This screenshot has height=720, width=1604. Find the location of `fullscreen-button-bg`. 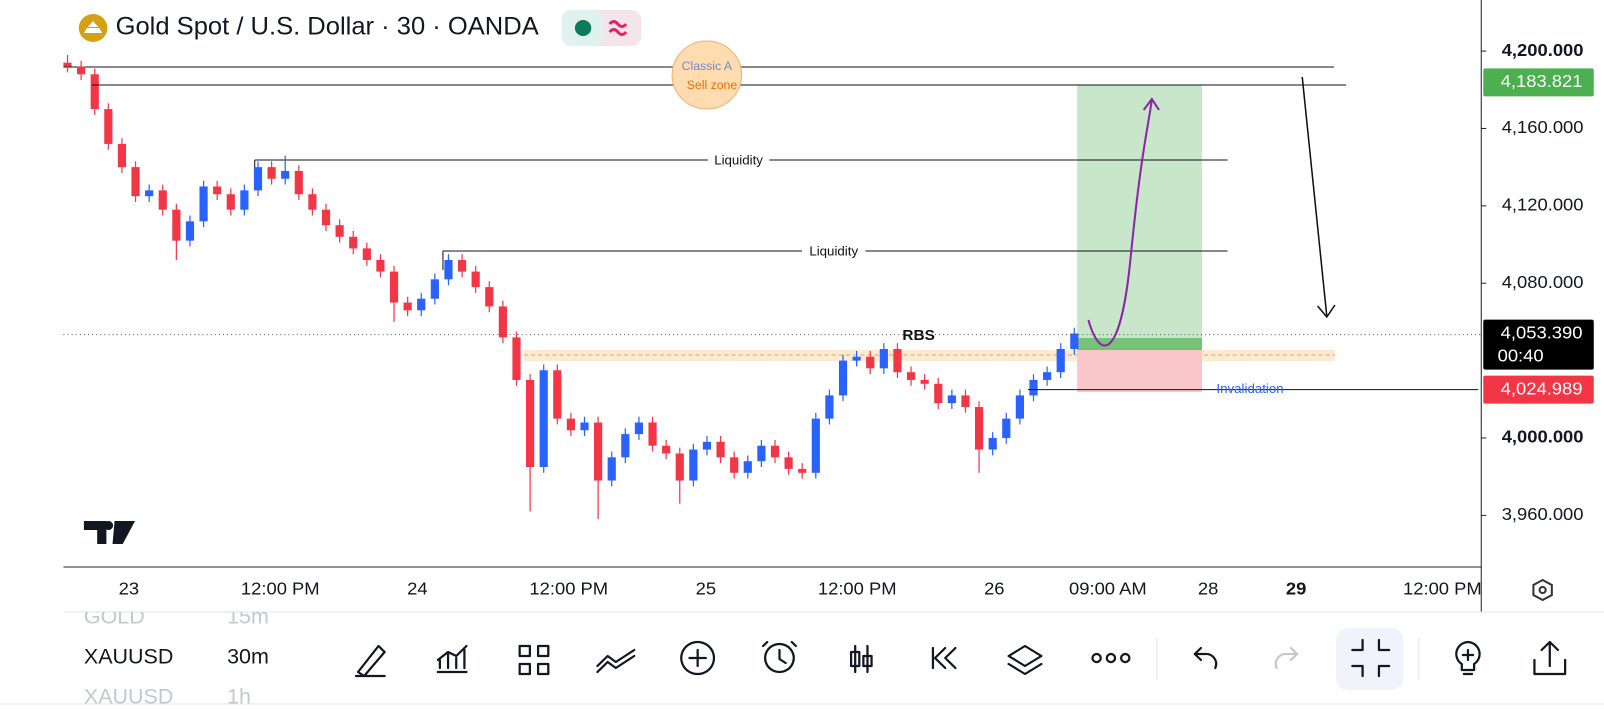

fullscreen-button-bg is located at coordinates (1369, 659).